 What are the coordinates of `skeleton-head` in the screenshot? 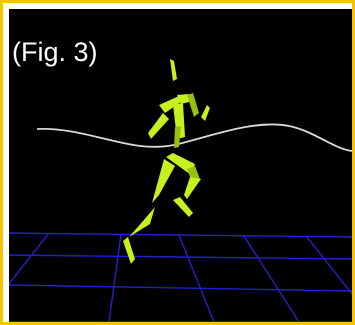 It's located at (173, 70).